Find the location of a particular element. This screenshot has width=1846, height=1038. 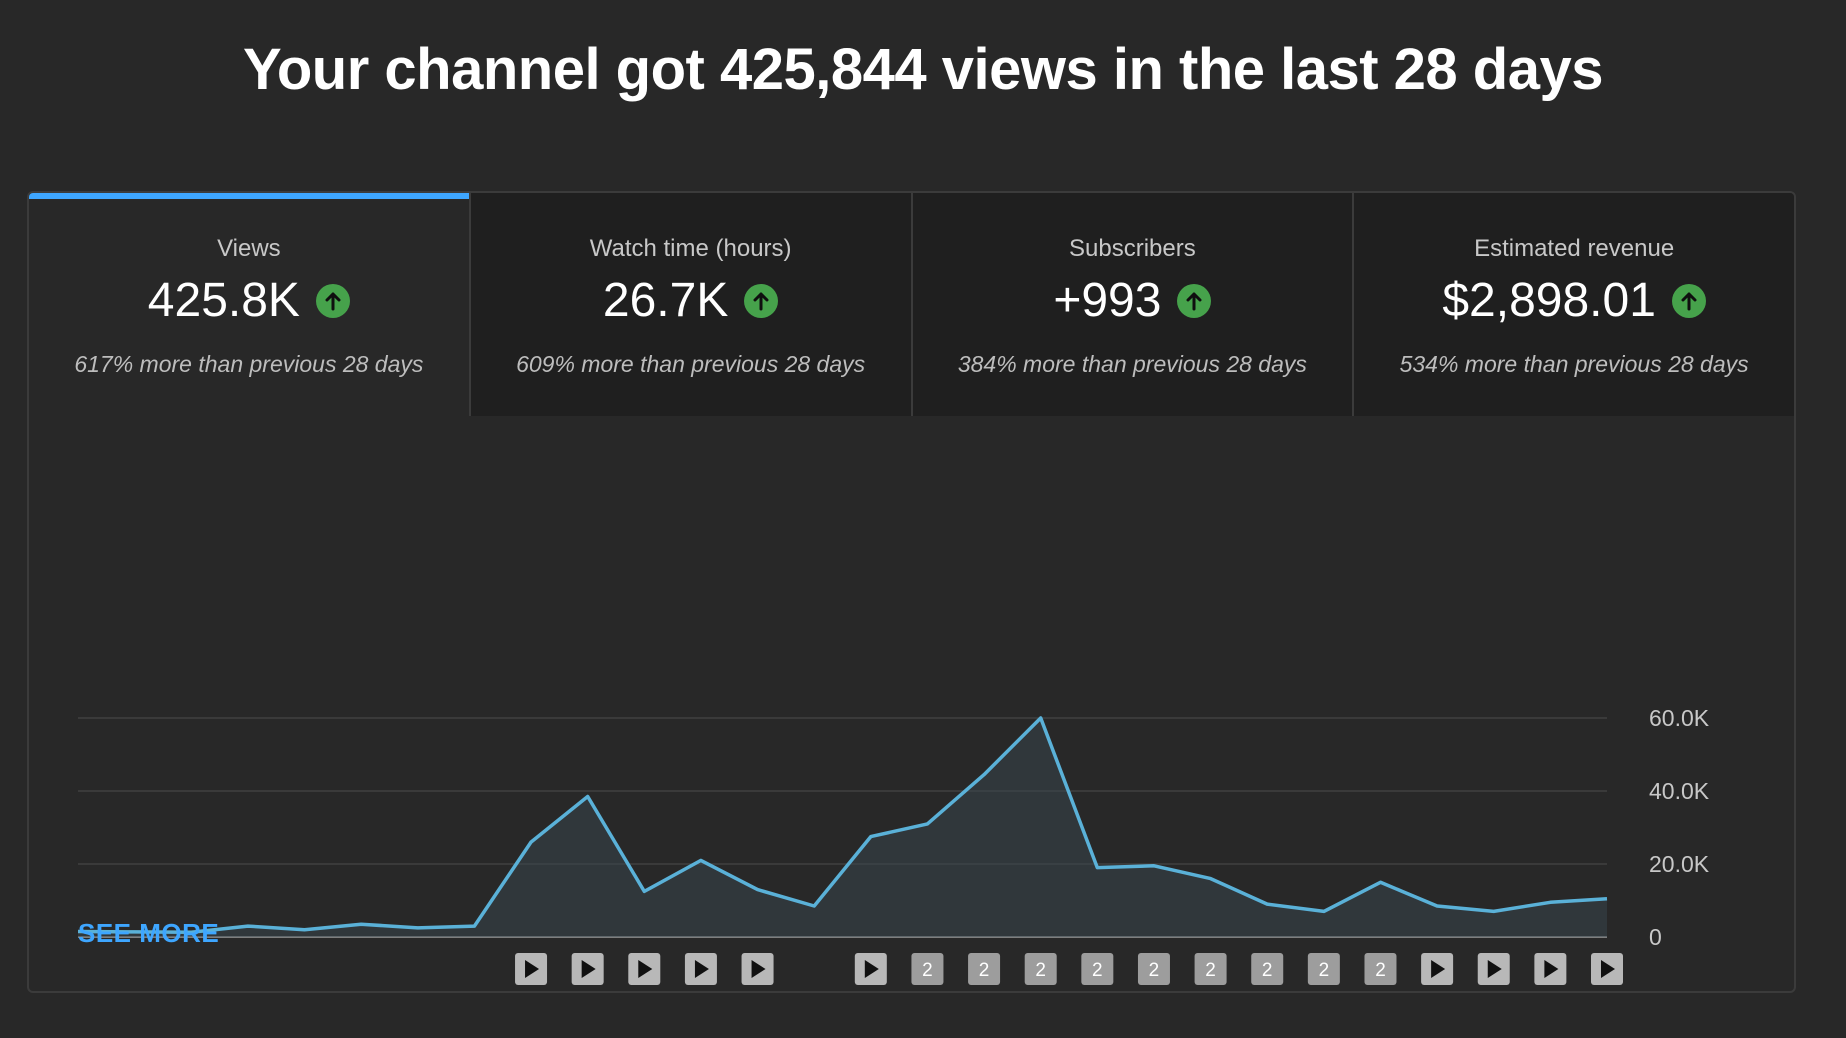

y-tick-label: 40.0K is located at coordinates (1679, 791).